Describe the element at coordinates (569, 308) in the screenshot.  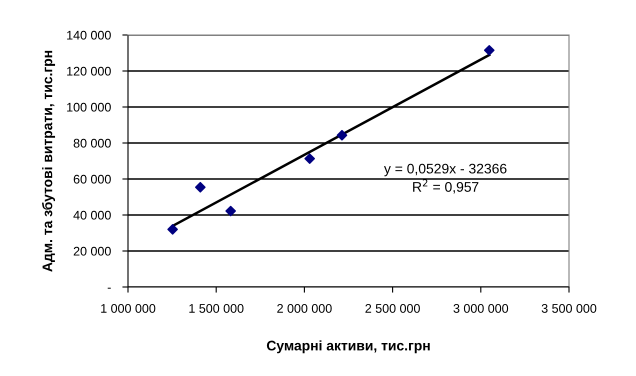
I see `x-tick-label: 3 500 000` at that location.